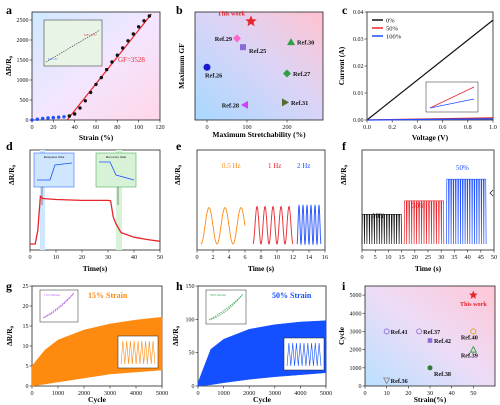 This screenshot has width=500, height=405. Describe the element at coordinates (9, 335) in the screenshot. I see `panel-g-ylabel: ΔR/R₀` at that location.